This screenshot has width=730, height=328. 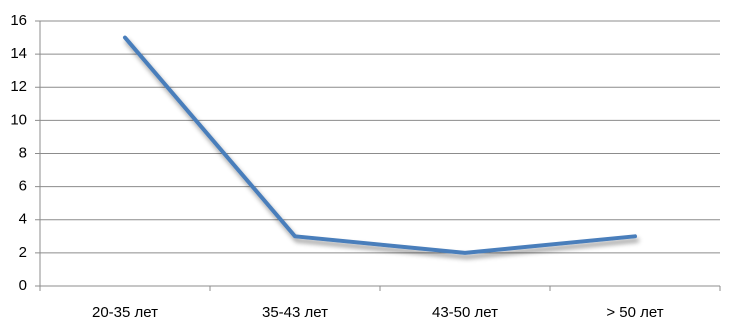 What do you see at coordinates (23, 219) in the screenshot?
I see `y-tick-label: 4` at bounding box center [23, 219].